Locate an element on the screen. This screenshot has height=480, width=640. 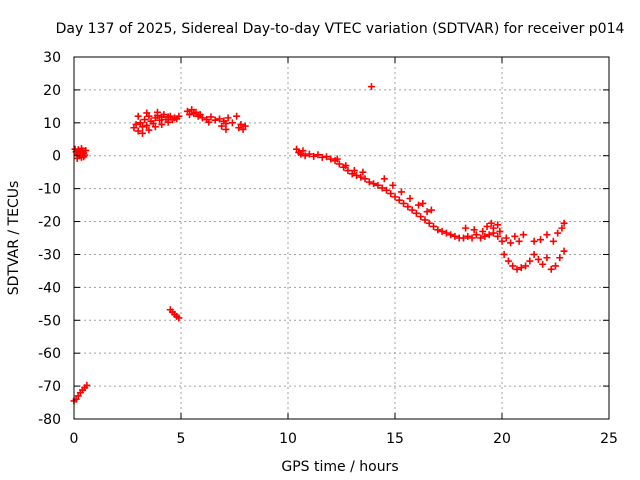
y-tick-label: -70 is located at coordinates (49, 387).